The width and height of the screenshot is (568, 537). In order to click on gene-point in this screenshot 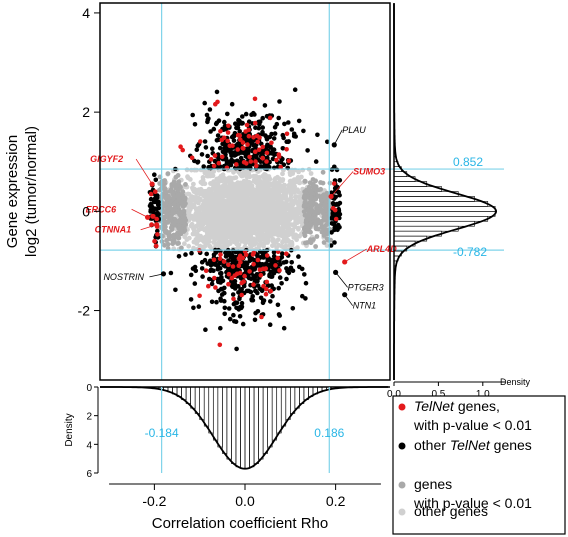, I will do `click(157, 225)`.